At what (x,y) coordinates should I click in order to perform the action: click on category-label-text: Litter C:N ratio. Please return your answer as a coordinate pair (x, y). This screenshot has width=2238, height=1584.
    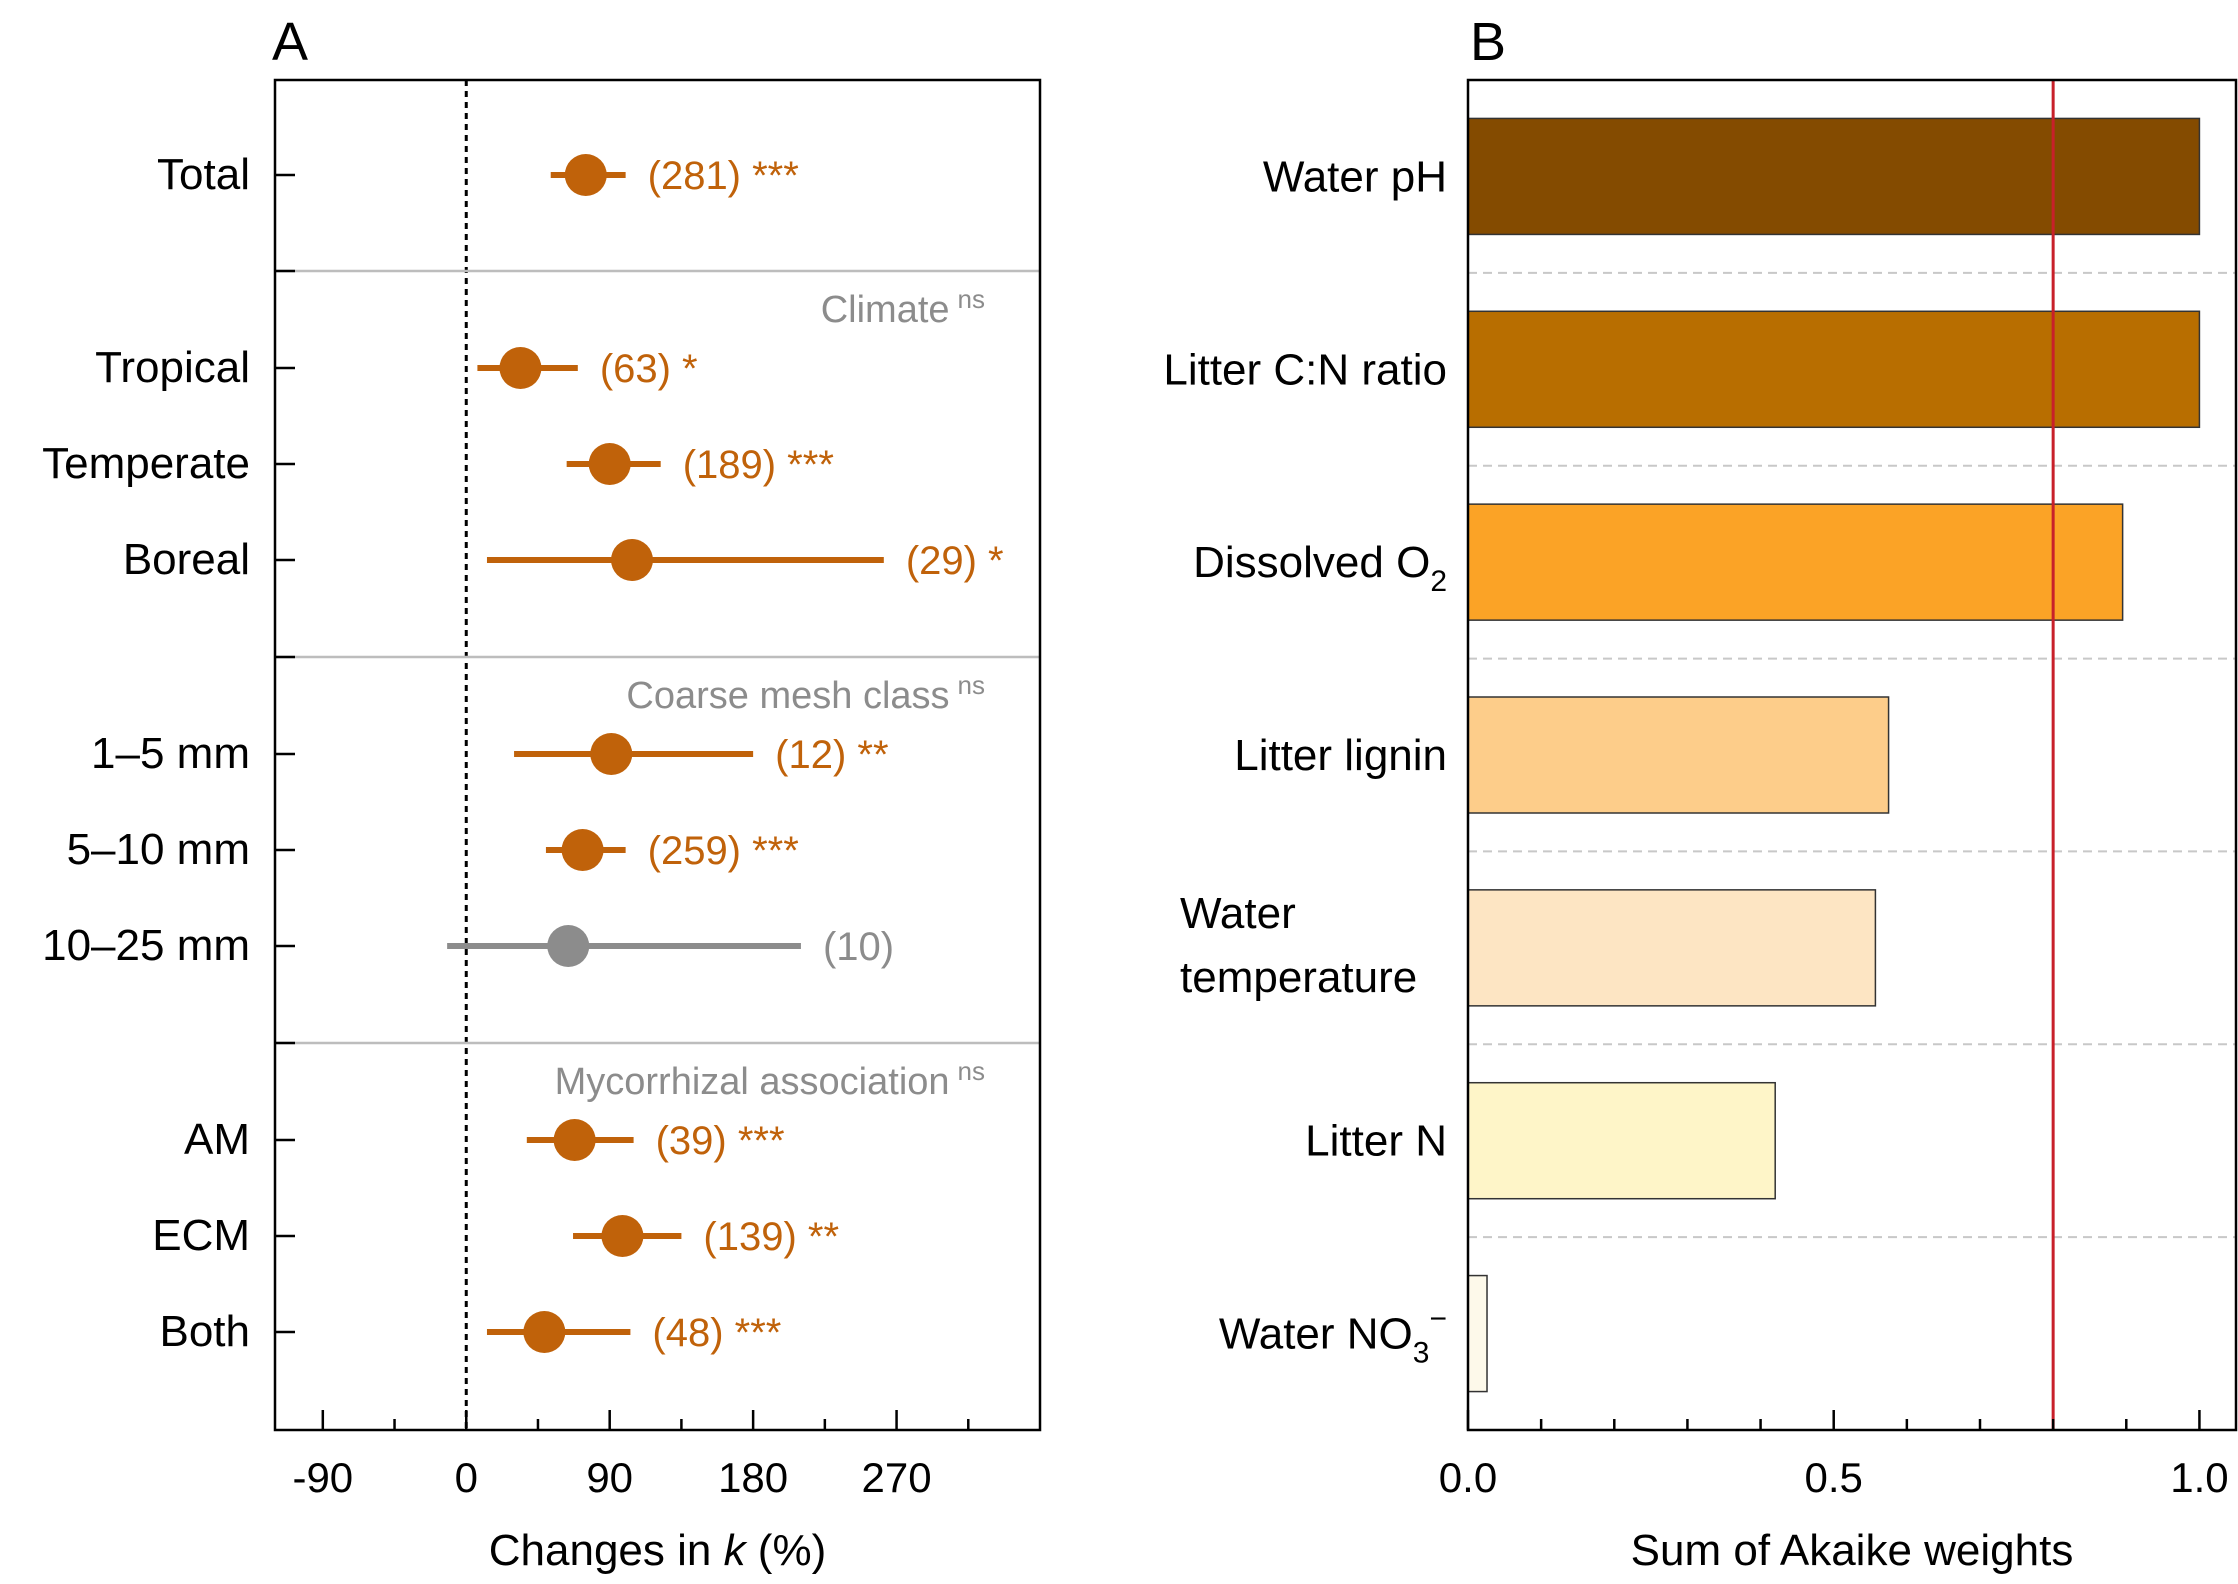
    Looking at the image, I should click on (1305, 369).